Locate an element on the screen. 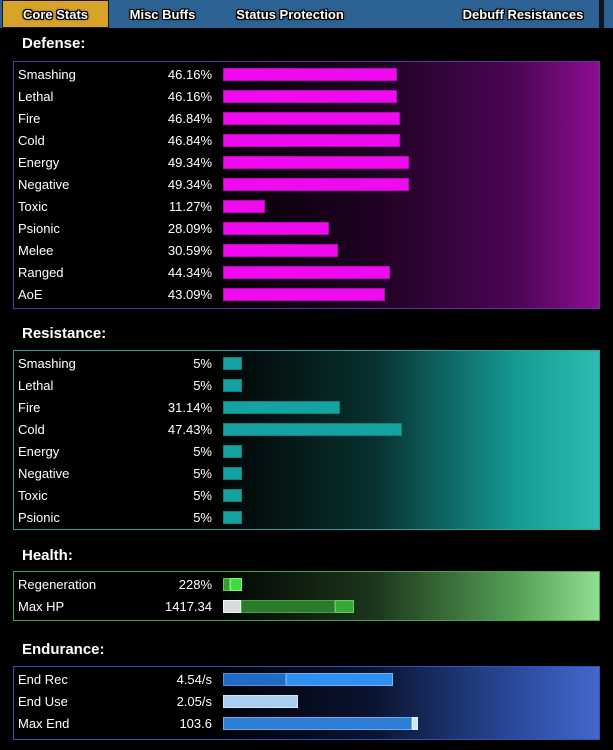  defense-row-smashing: Smashing 46.16% is located at coordinates (306, 75).